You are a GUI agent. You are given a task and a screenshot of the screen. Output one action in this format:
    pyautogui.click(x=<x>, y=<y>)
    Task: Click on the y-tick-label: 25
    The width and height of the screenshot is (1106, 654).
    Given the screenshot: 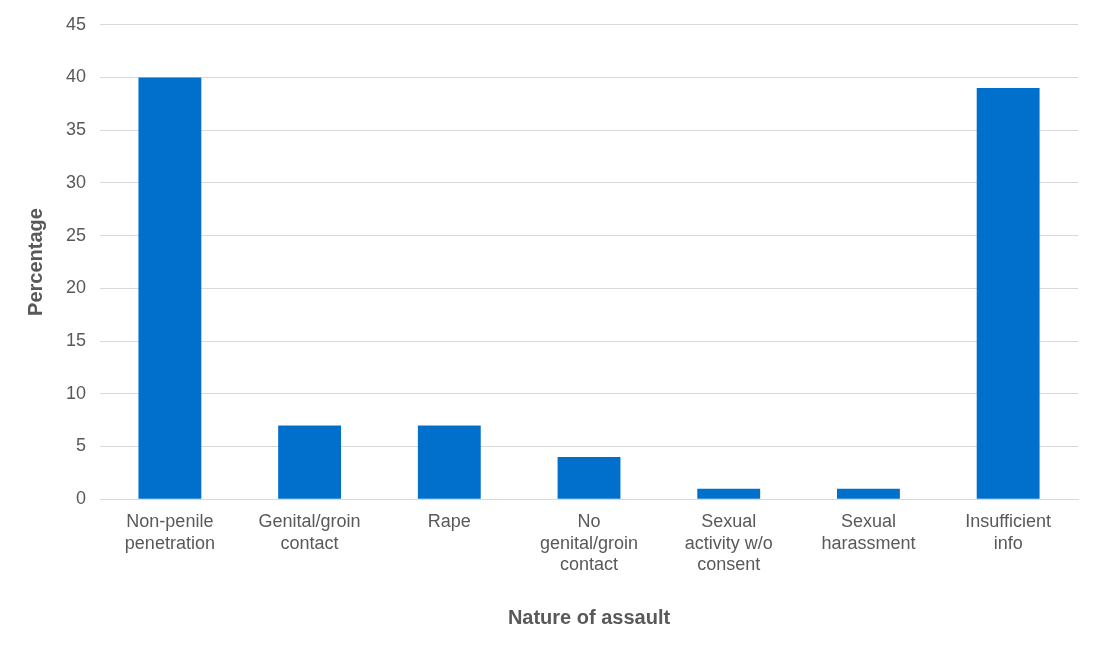 What is the action you would take?
    pyautogui.click(x=76, y=234)
    